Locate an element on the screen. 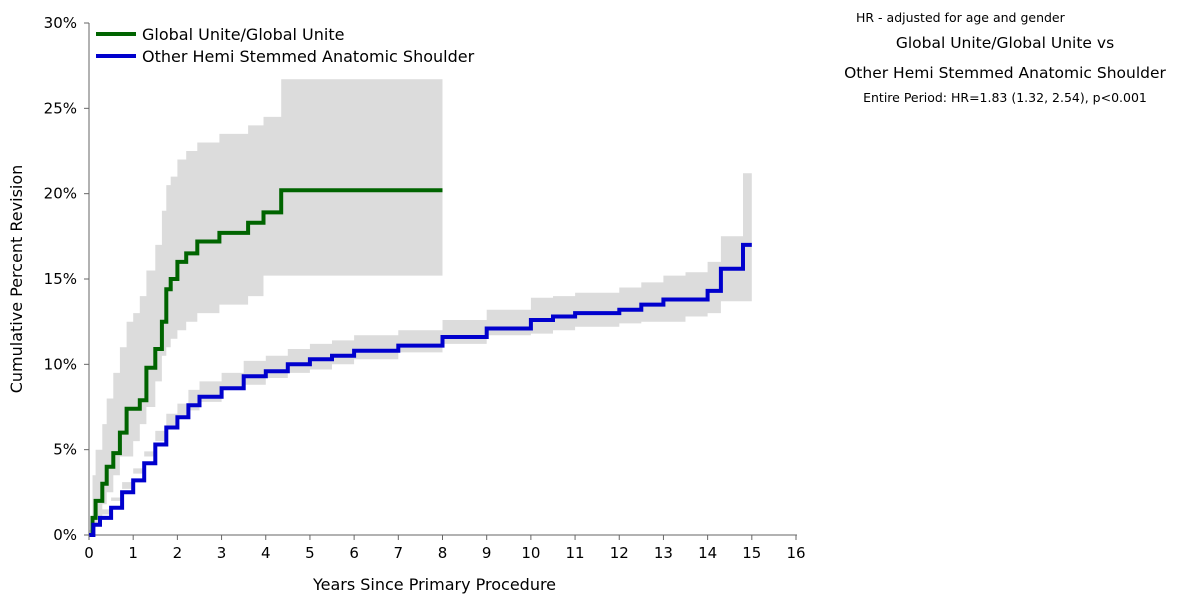 Image resolution: width=1193 pixels, height=598 pixels. x-tick-label: 8 is located at coordinates (443, 553).